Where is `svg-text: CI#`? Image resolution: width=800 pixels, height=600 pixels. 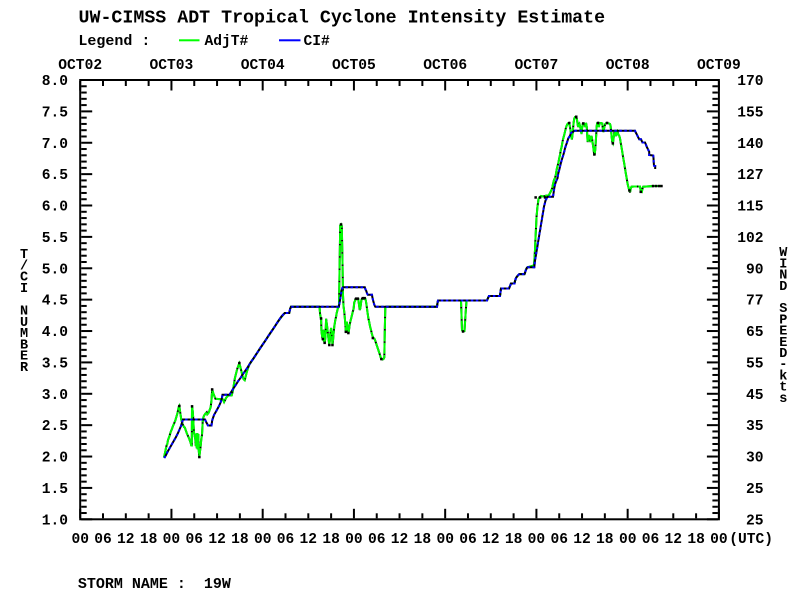
svg-text: CI# is located at coordinates (317, 42).